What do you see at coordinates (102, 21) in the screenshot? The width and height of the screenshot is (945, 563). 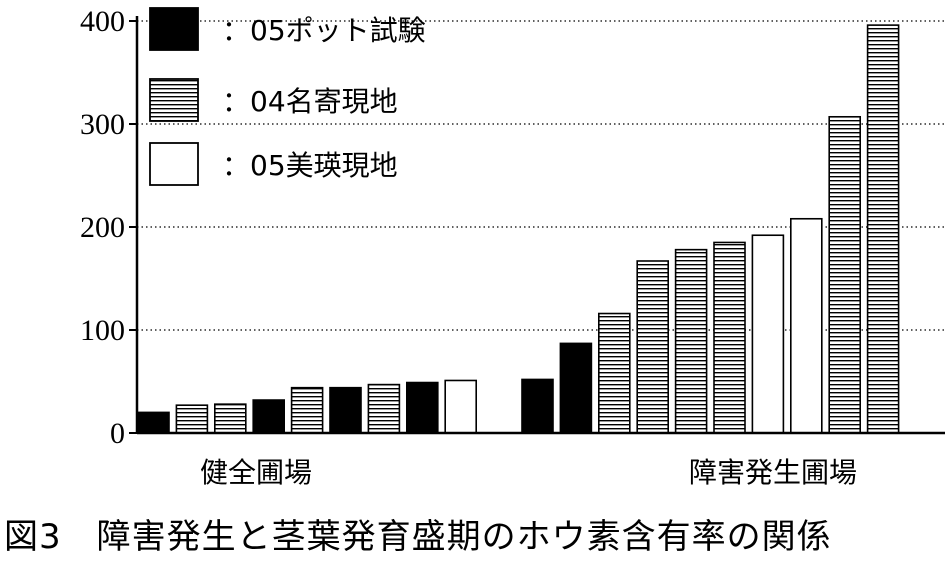 I see `y-tick-label: 400` at bounding box center [102, 21].